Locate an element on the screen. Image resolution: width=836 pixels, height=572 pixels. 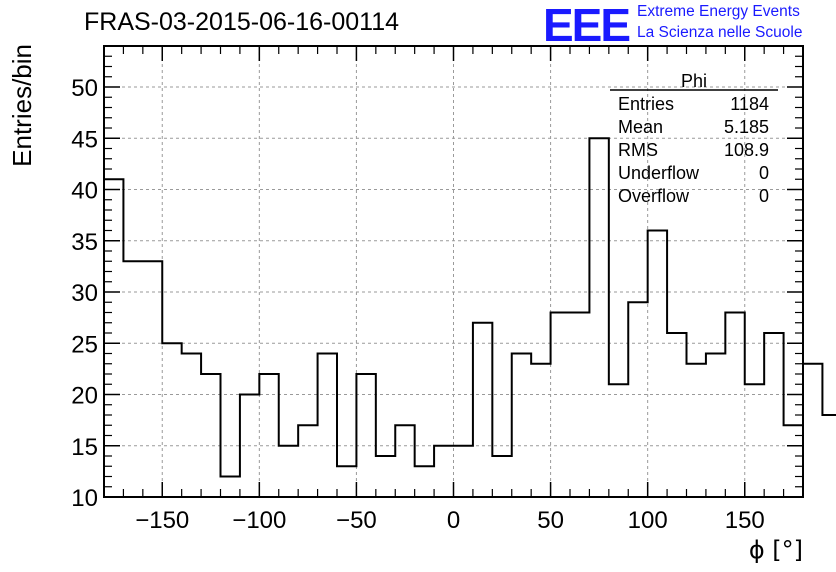
y-tick-label: 45 is located at coordinates (84, 139).